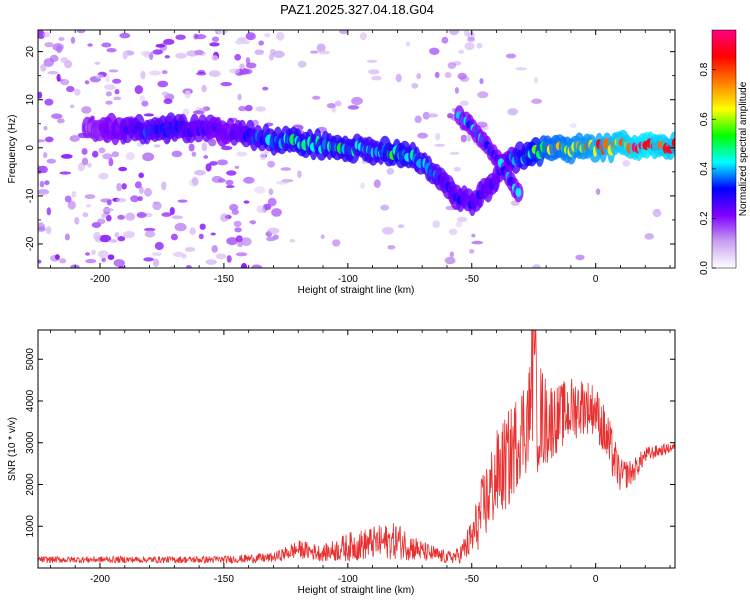 The image size is (750, 600). Describe the element at coordinates (30, 100) in the screenshot. I see `spectrogram-y-tick-label: 10` at that location.